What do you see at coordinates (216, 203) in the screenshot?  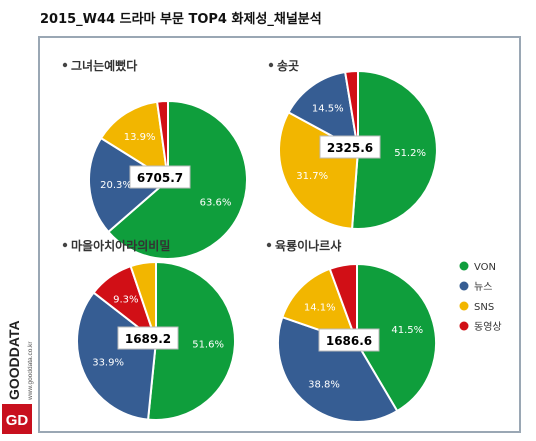 I see `slice-data-label: 63.6%` at bounding box center [216, 203].